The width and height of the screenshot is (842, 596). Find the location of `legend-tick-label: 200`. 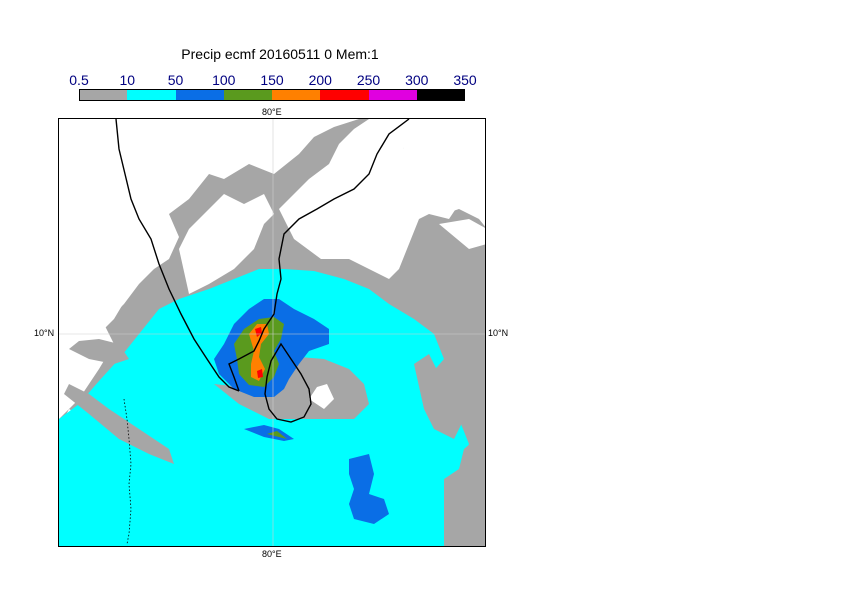

legend-tick-label: 200 is located at coordinates (320, 80).